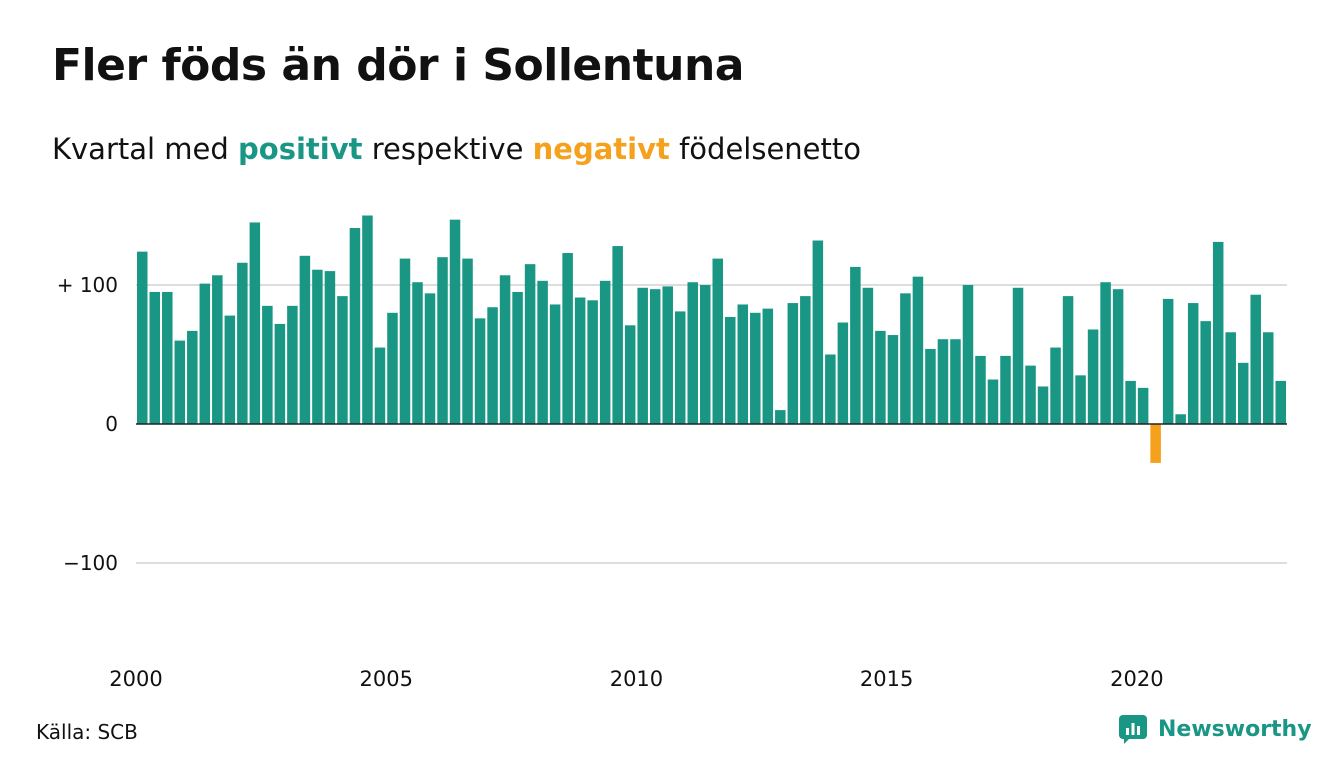 This screenshot has height=780, width=1340. I want to click on chart-title: Fler föds än dör i Sollentuna, so click(398, 65).